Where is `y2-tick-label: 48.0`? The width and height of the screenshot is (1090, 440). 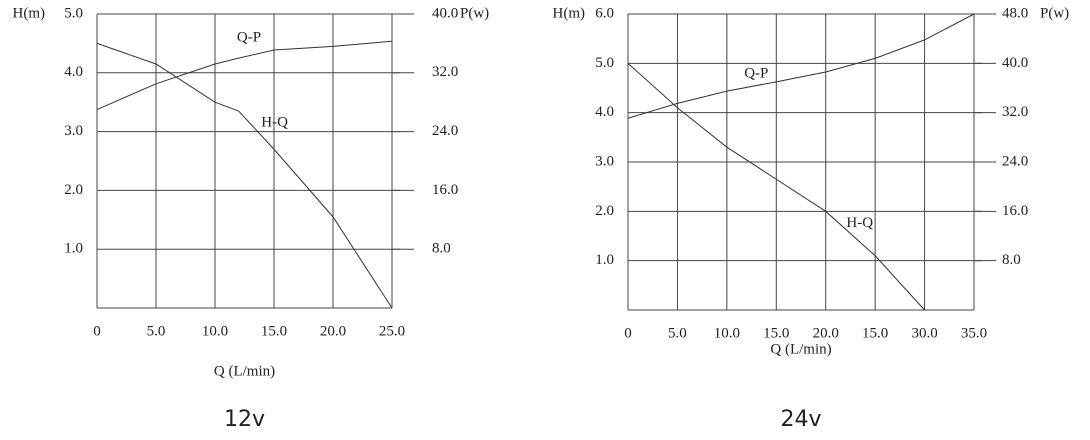 y2-tick-label: 48.0 is located at coordinates (1015, 13).